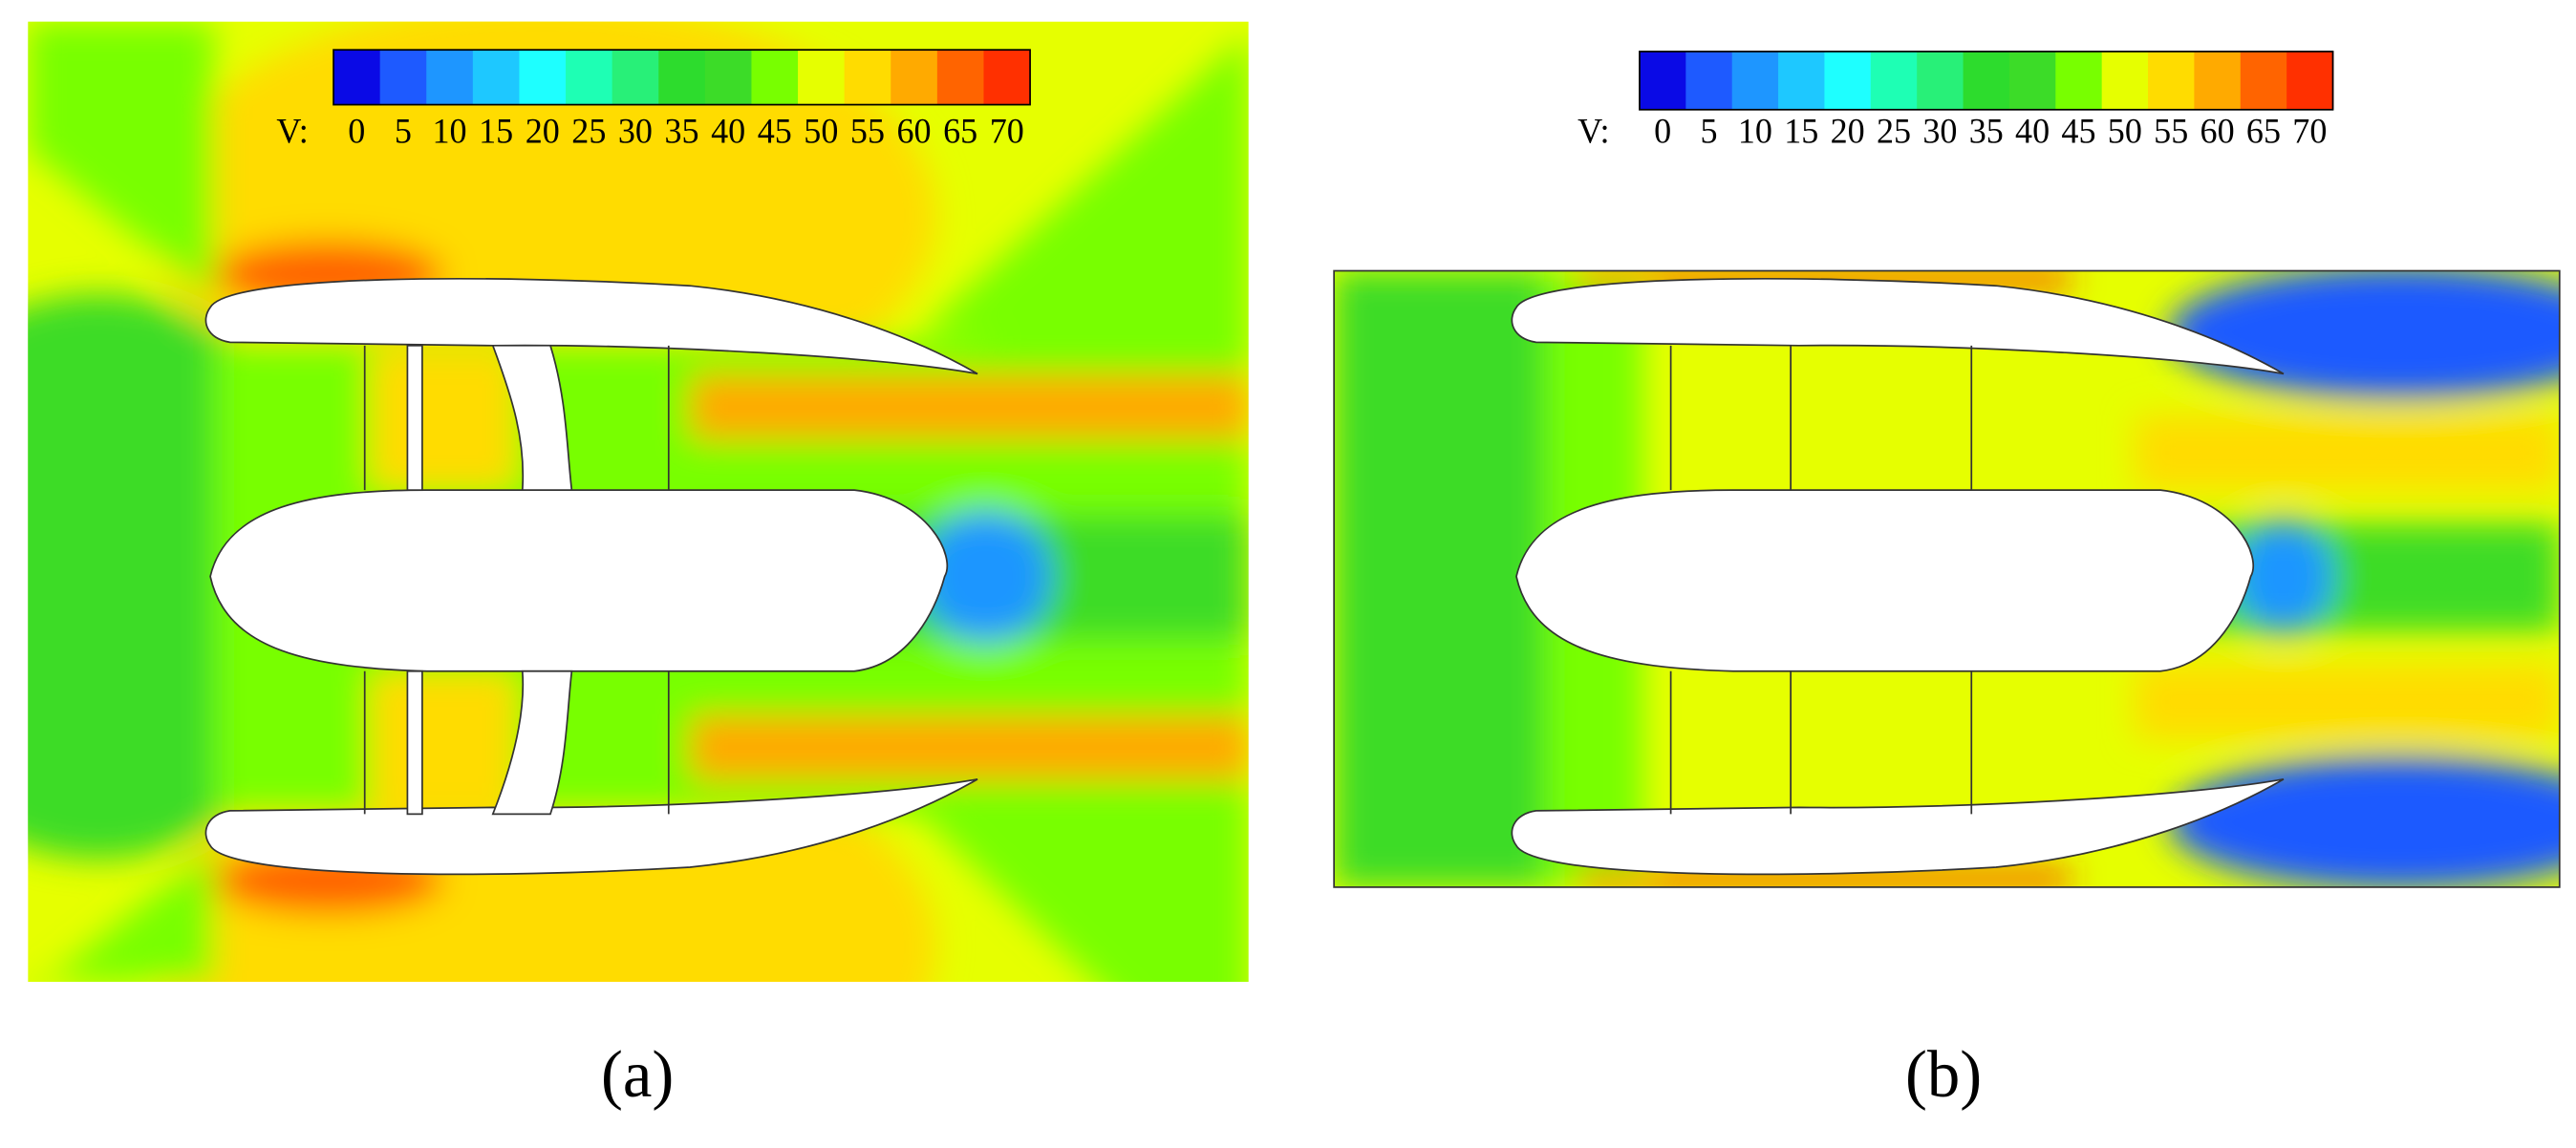  What do you see at coordinates (1943, 1074) in the screenshot?
I see `caption: (b)` at bounding box center [1943, 1074].